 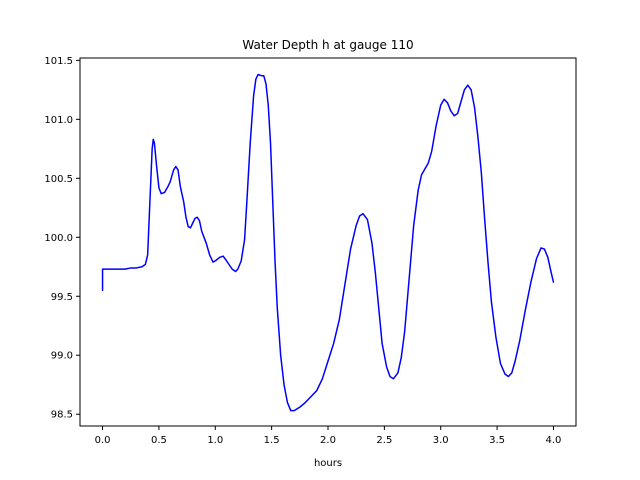 I want to click on x-tick-label: 1.5, so click(x=272, y=440).